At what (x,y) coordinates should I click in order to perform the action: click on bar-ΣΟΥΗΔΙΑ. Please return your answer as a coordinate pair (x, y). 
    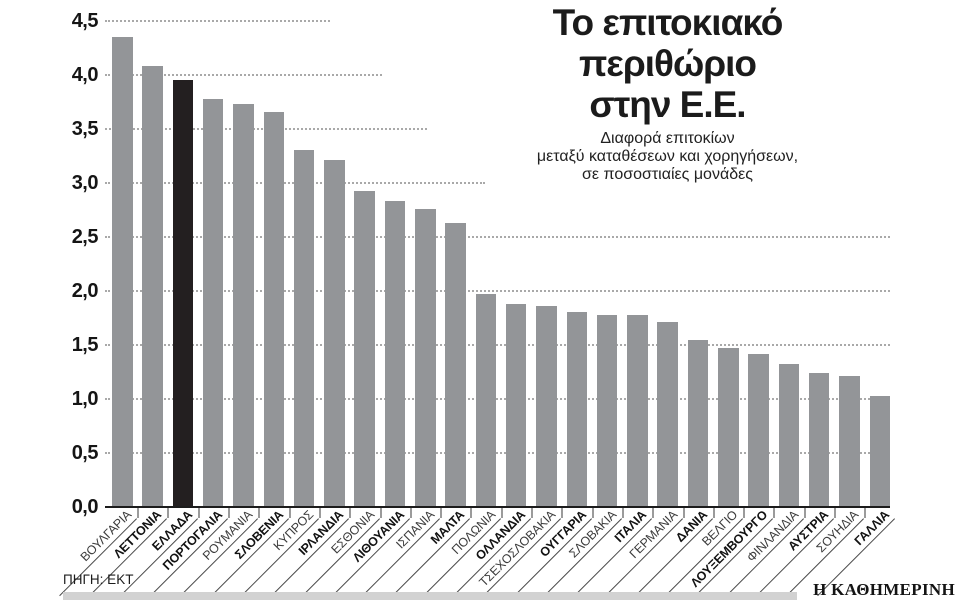
    Looking at the image, I should click on (849, 441).